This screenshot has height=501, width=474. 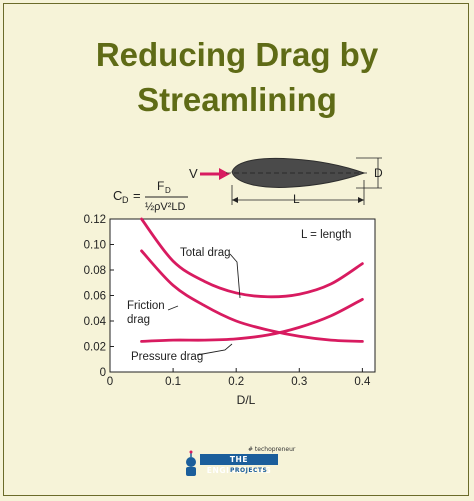 What do you see at coordinates (239, 464) in the screenshot?
I see `logo-name: THE ENGINEERING` at bounding box center [239, 464].